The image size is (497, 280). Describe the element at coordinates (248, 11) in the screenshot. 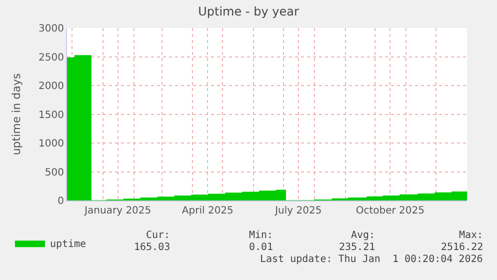

I see `chart-title: Uptime - by year` at that location.